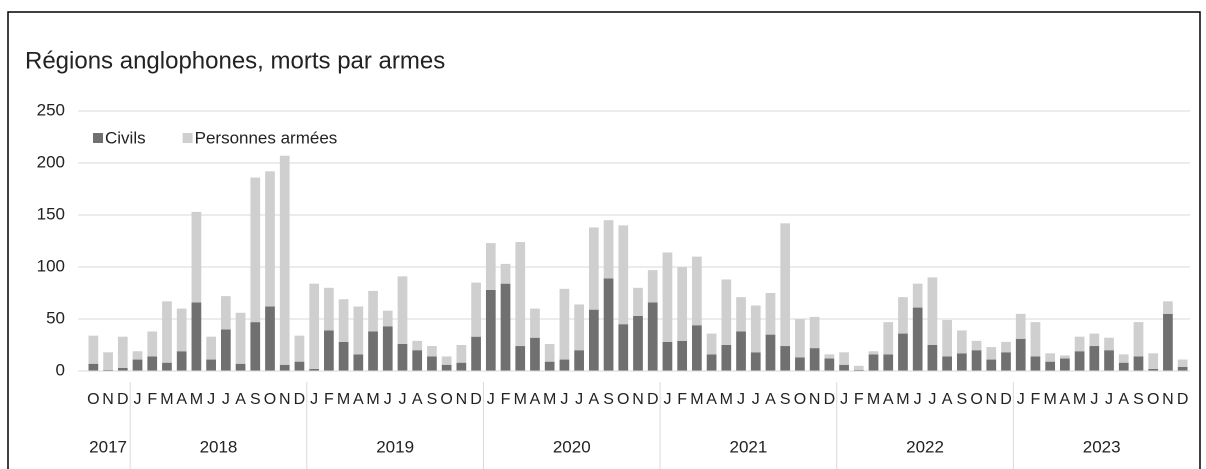  I want to click on x-tick-label: D, so click(1006, 399).